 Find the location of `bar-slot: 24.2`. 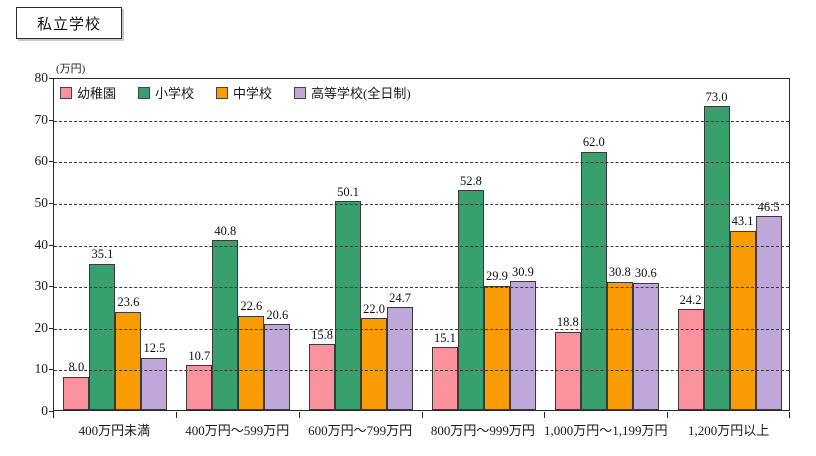

bar-slot: 24.2 is located at coordinates (690, 244).